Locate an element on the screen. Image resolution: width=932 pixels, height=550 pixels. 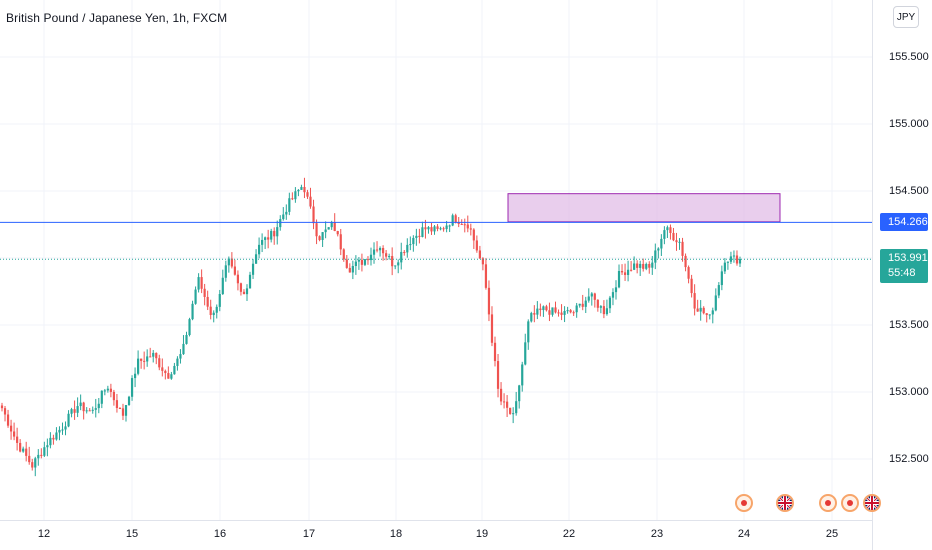
time-tick: 17 is located at coordinates (309, 534).